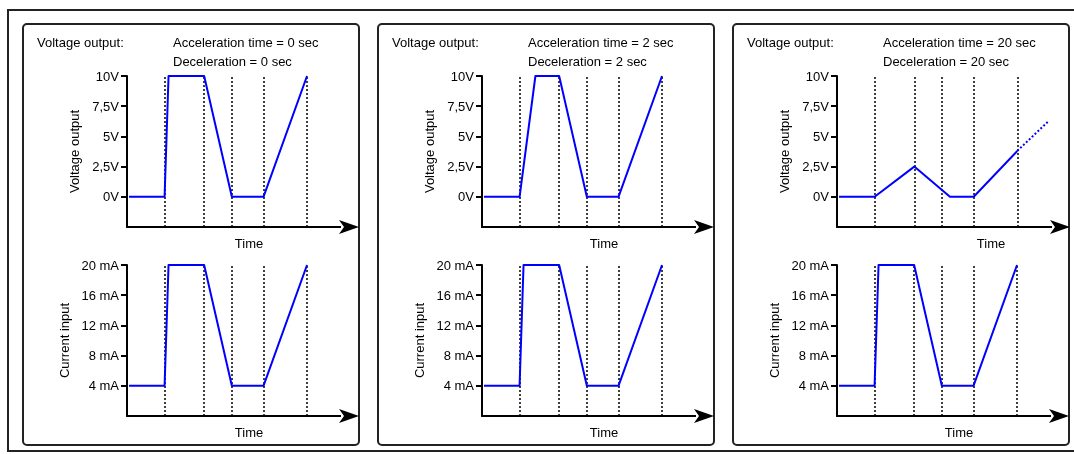 This screenshot has height=454, width=1074. Describe the element at coordinates (233, 61) in the screenshot. I see `text: Deceleration = 0 sec` at that location.